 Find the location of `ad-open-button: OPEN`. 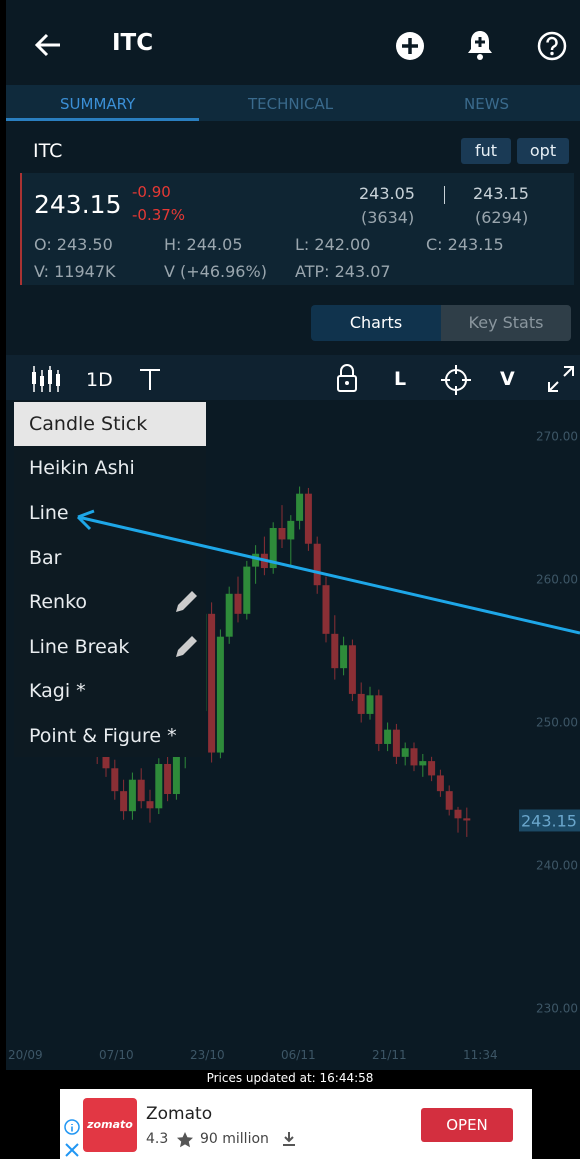

ad-open-button: OPEN is located at coordinates (467, 1125).